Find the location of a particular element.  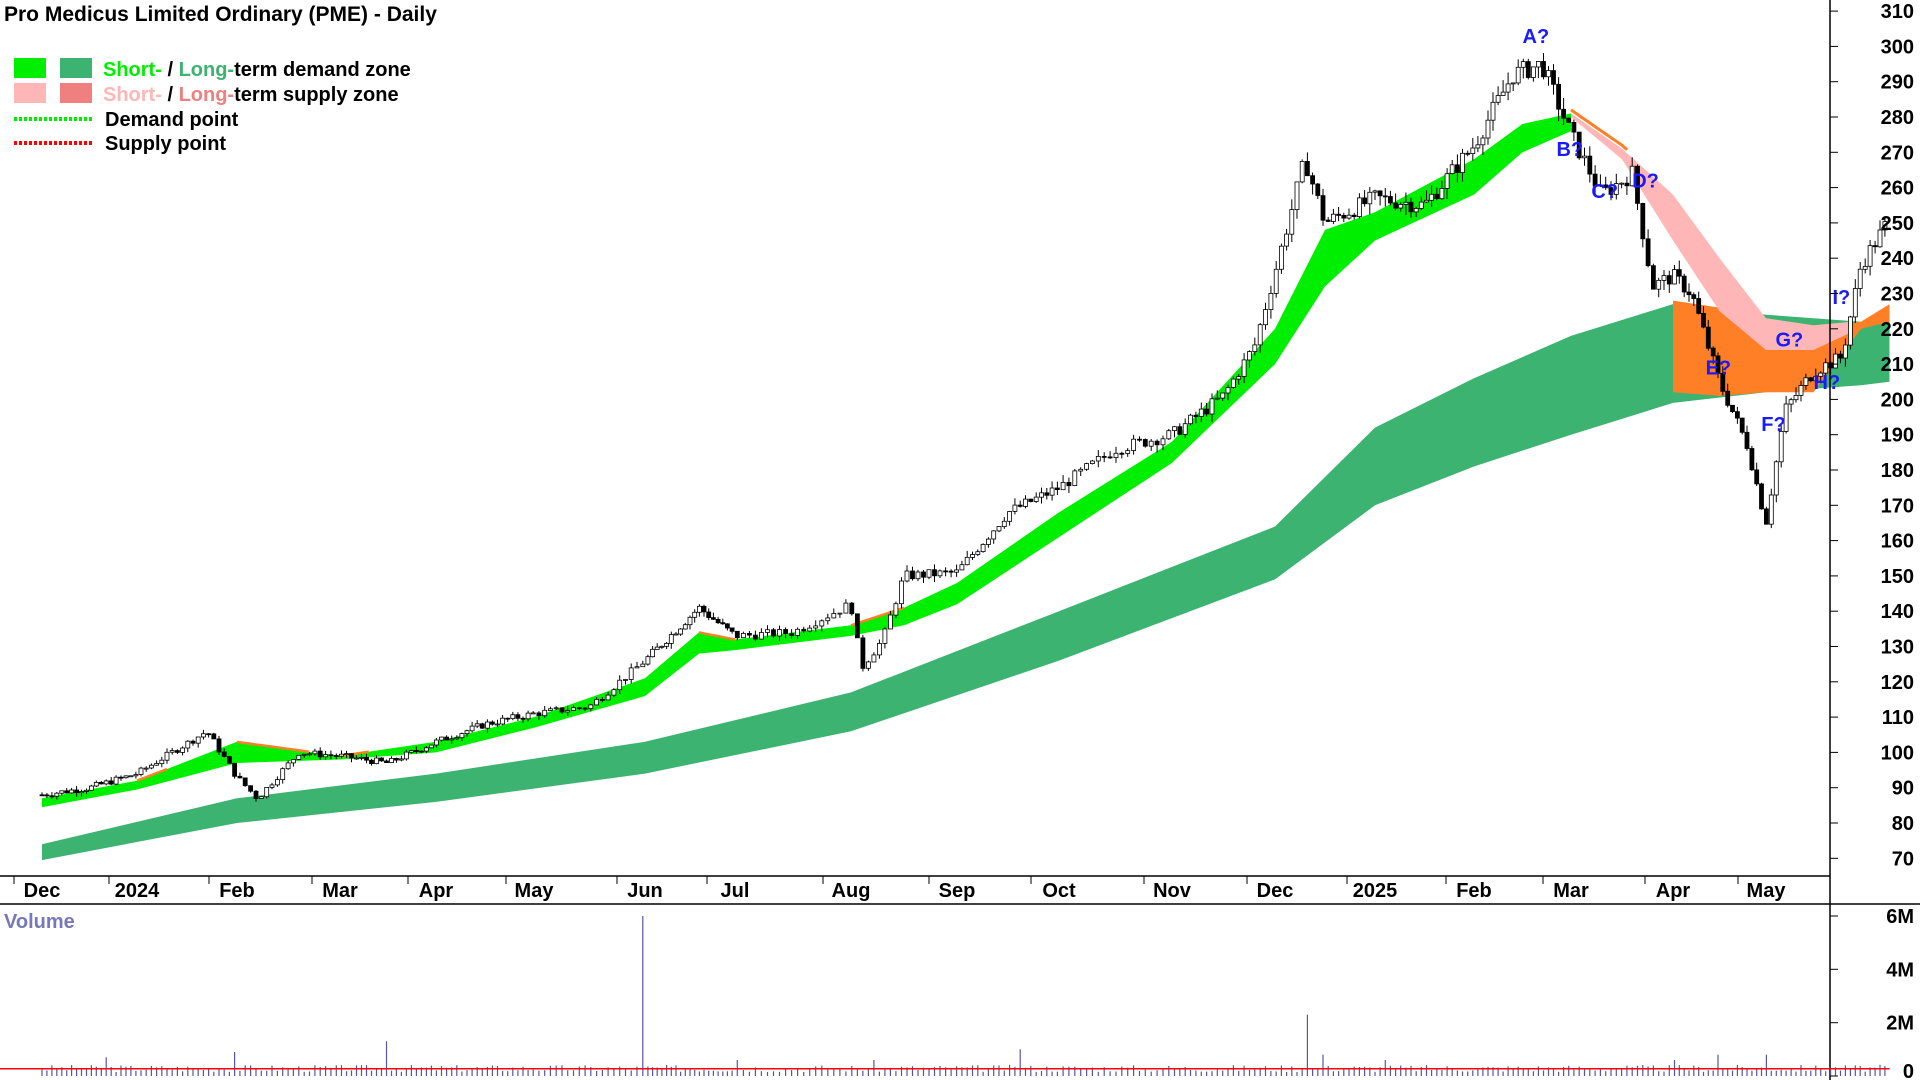

annotation-i: I? is located at coordinates (1842, 298).